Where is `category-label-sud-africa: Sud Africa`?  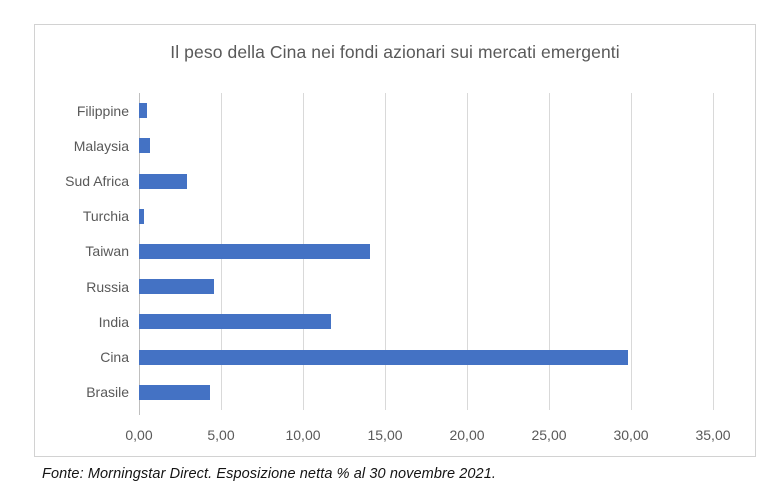 category-label-sud-africa: Sud Africa is located at coordinates (97, 181).